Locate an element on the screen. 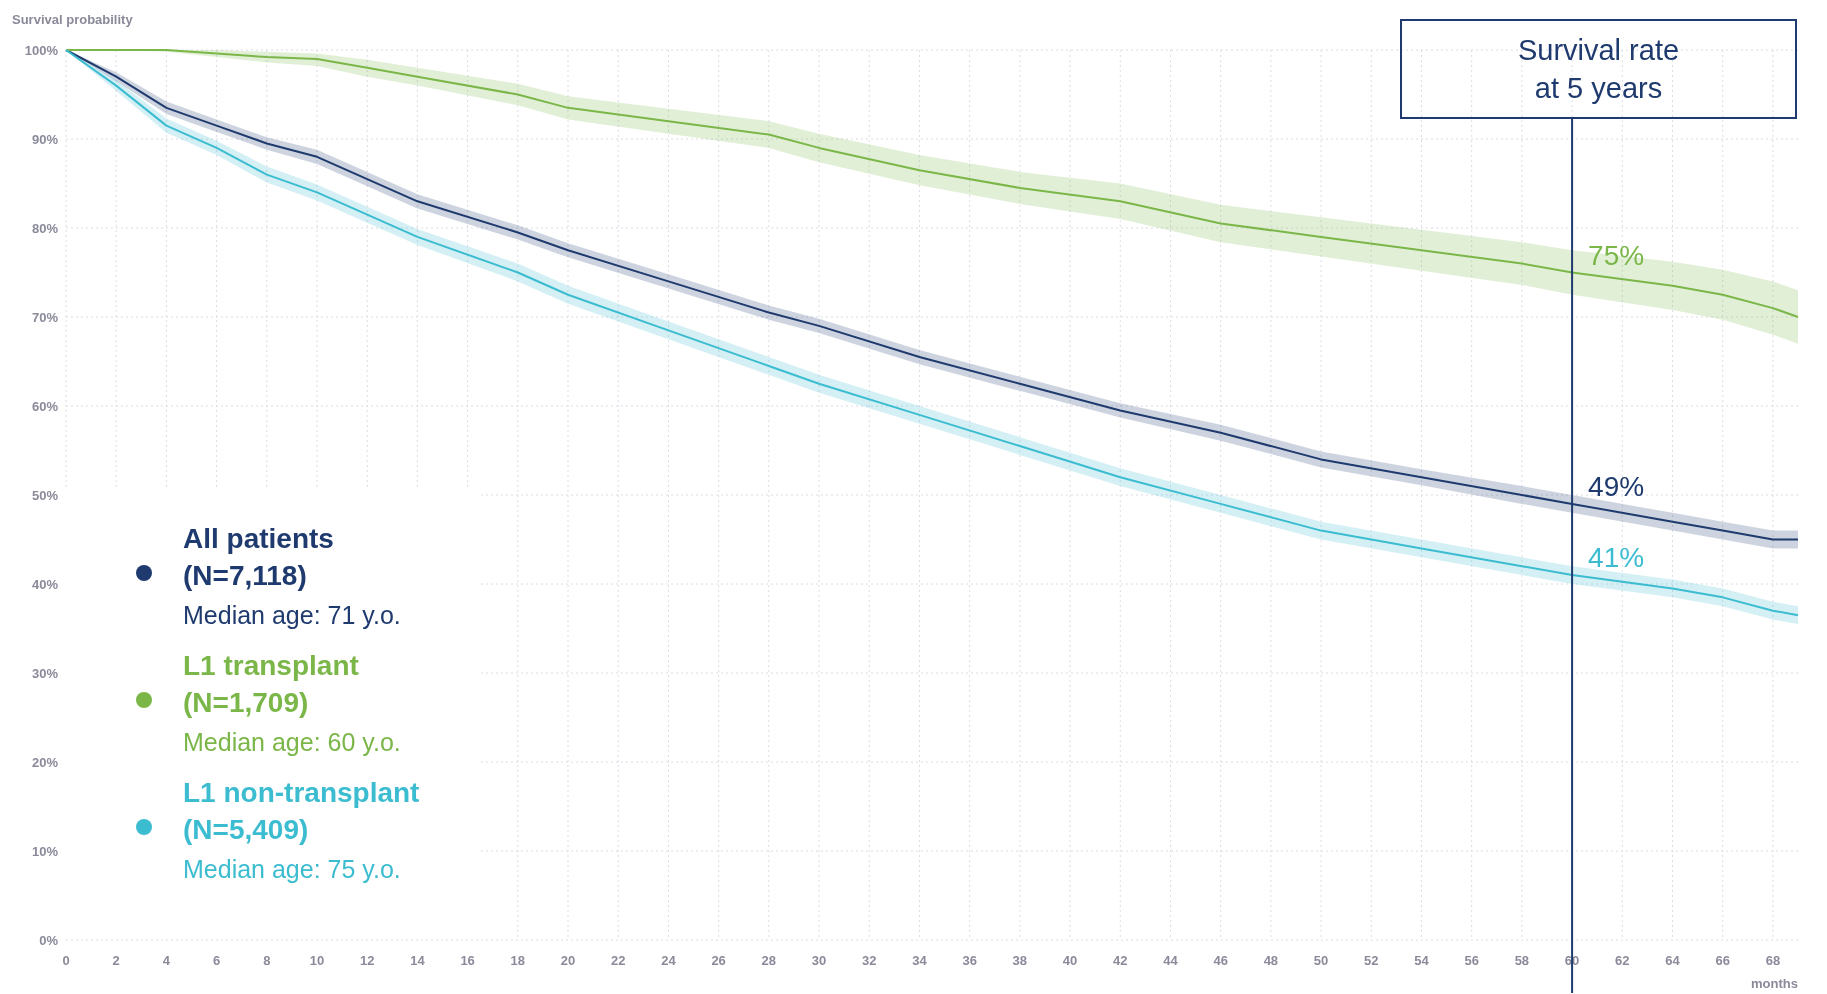 The image size is (1827, 994). x-tick-label: 30 is located at coordinates (819, 960).